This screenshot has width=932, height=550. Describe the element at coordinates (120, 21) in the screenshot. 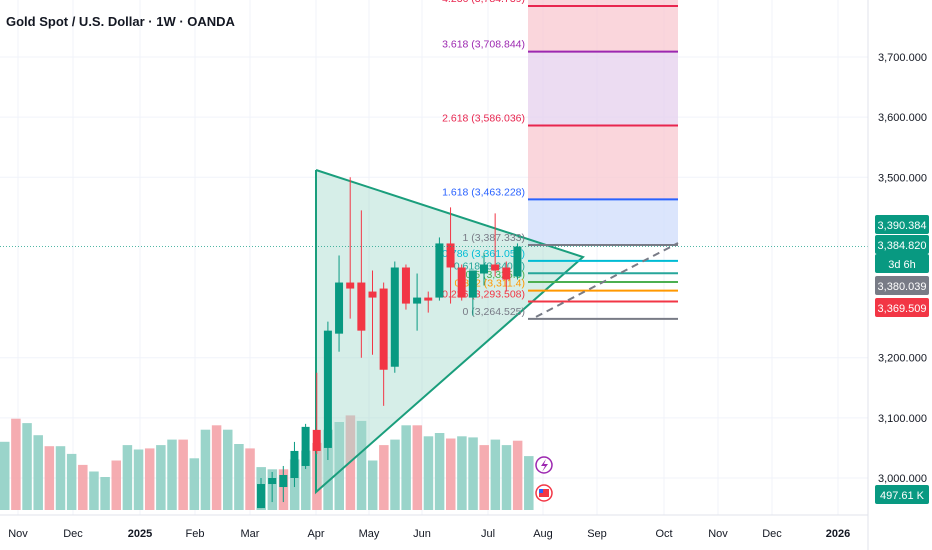

I see `chart-title: Gold Spot / U.S. Dollar · 1W · OANDA` at that location.